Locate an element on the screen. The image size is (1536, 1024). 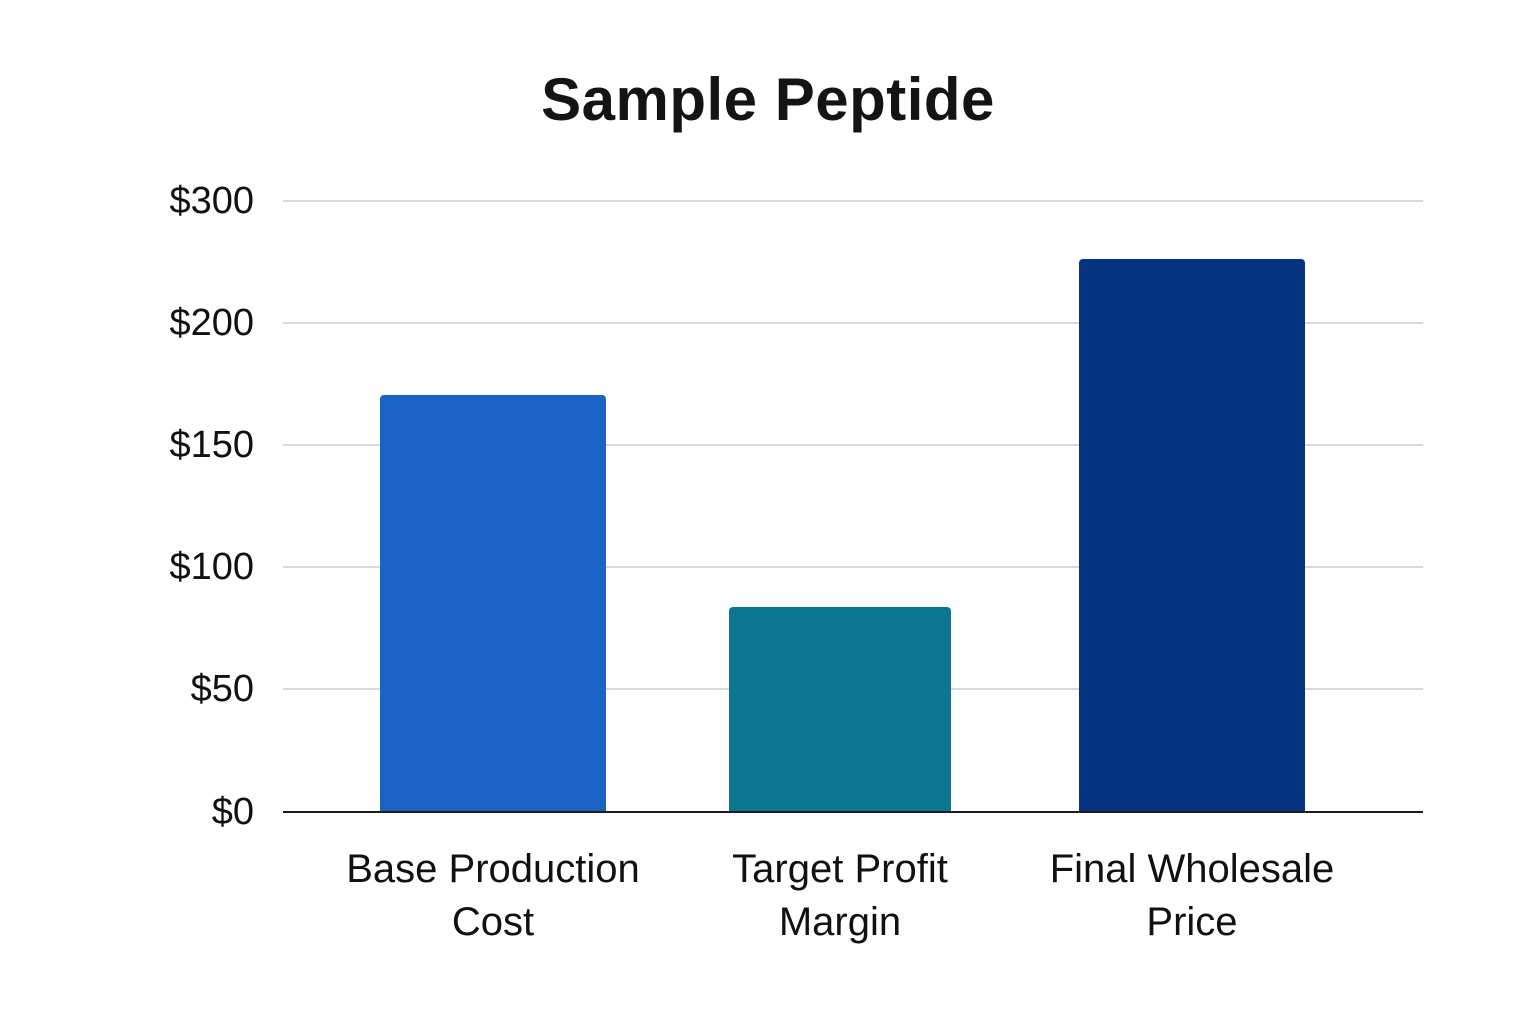
x-category-label: Final Wholesale Price is located at coordinates (1192, 895).